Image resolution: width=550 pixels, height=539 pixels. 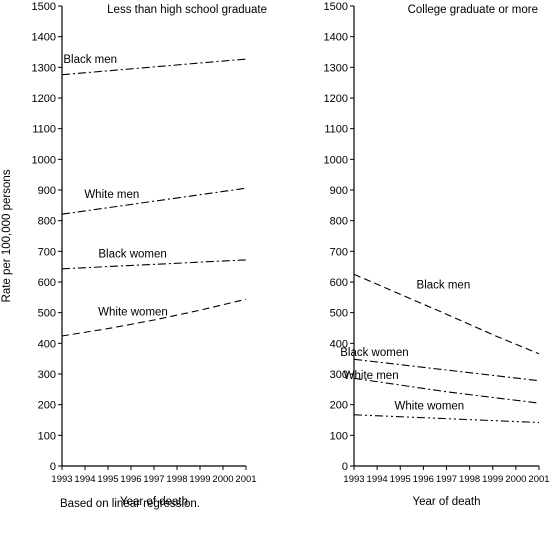 What do you see at coordinates (187, 10) in the screenshot?
I see `panel-title: Less than high school graduate` at bounding box center [187, 10].